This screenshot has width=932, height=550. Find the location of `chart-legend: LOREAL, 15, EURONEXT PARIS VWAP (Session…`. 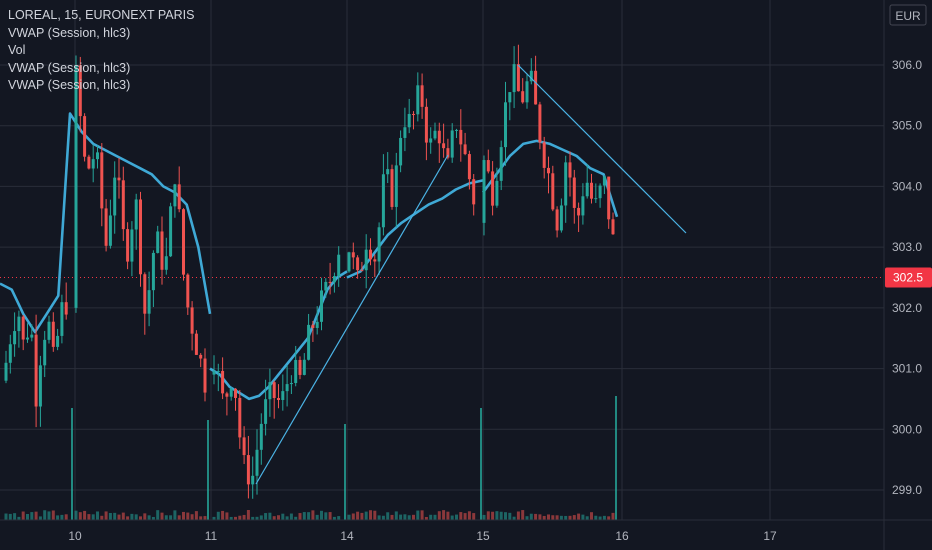

chart-legend: LOREAL, 15, EURONEXT PARIS VWAP (Session… is located at coordinates (101, 51).